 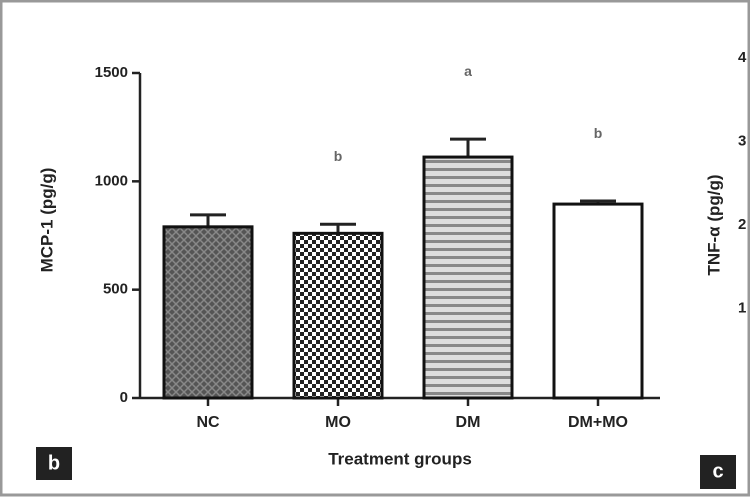 What do you see at coordinates (338, 422) in the screenshot?
I see `x-tick-label: MO` at bounding box center [338, 422].